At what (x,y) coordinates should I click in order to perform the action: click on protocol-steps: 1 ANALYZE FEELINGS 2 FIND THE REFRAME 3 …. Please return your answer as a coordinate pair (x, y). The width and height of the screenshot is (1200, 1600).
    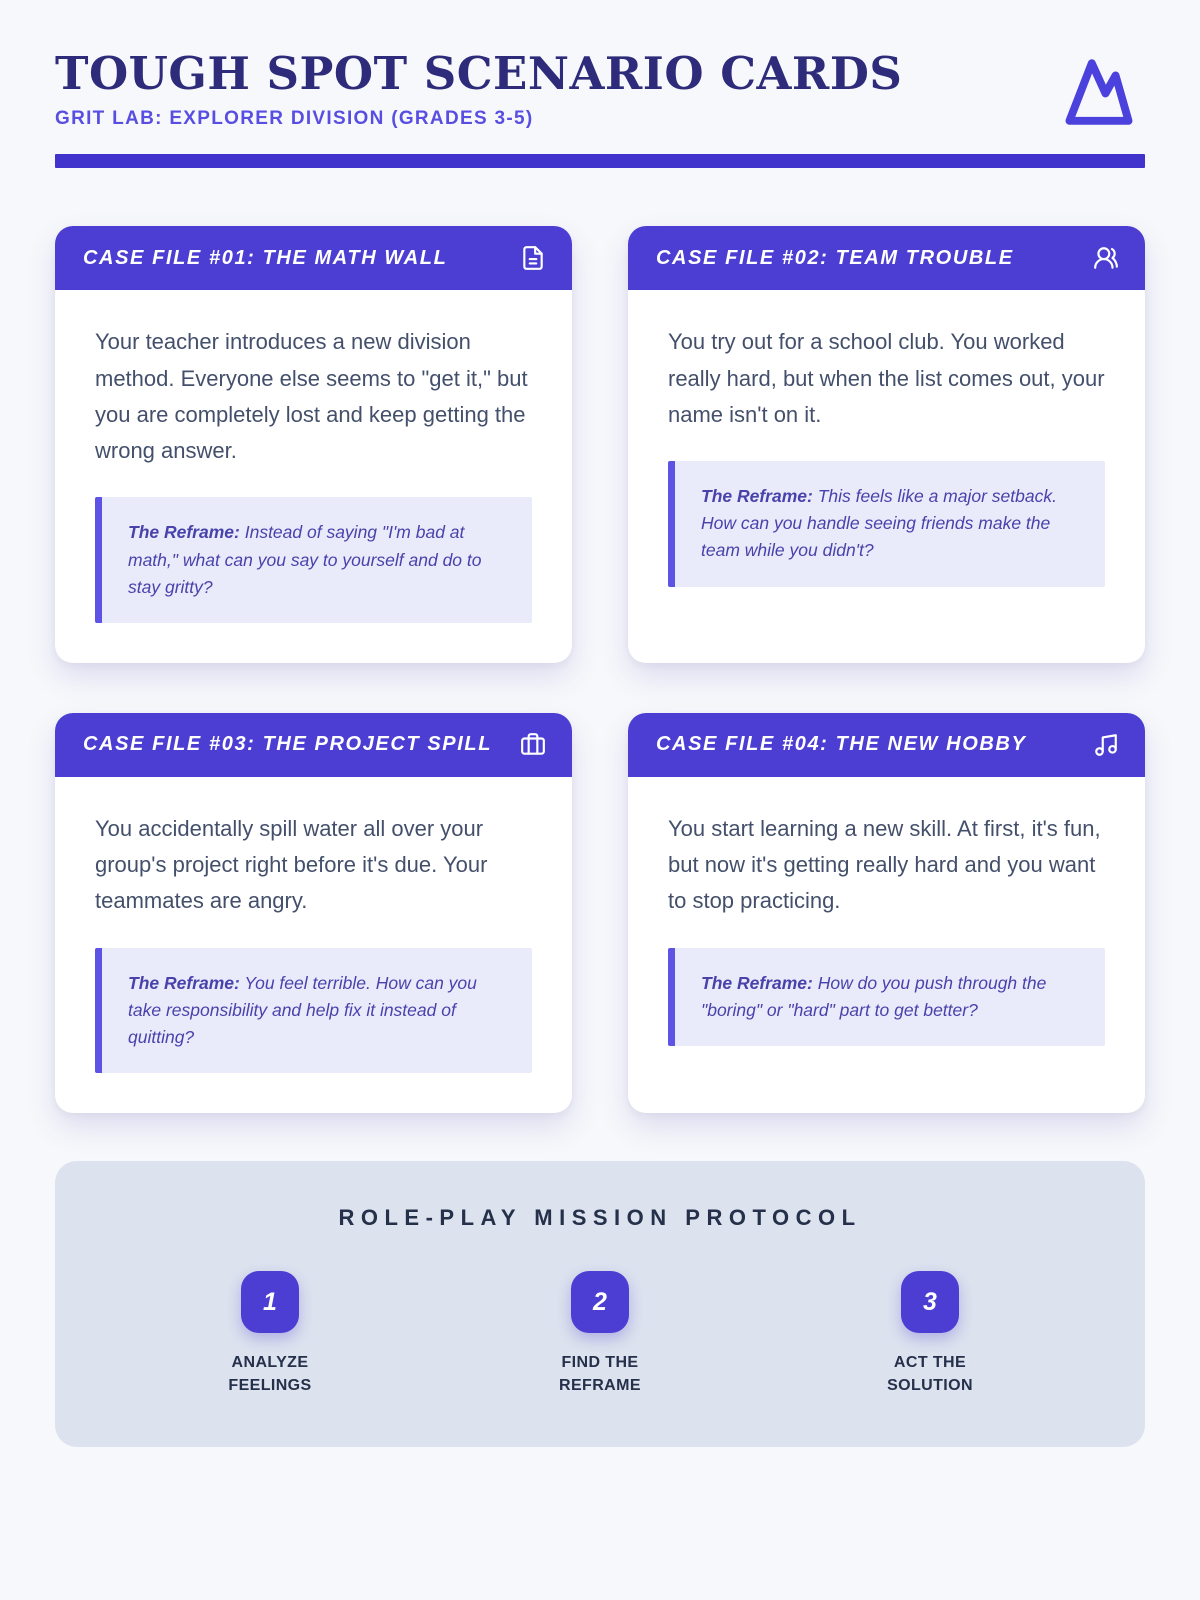
    Looking at the image, I should click on (600, 1334).